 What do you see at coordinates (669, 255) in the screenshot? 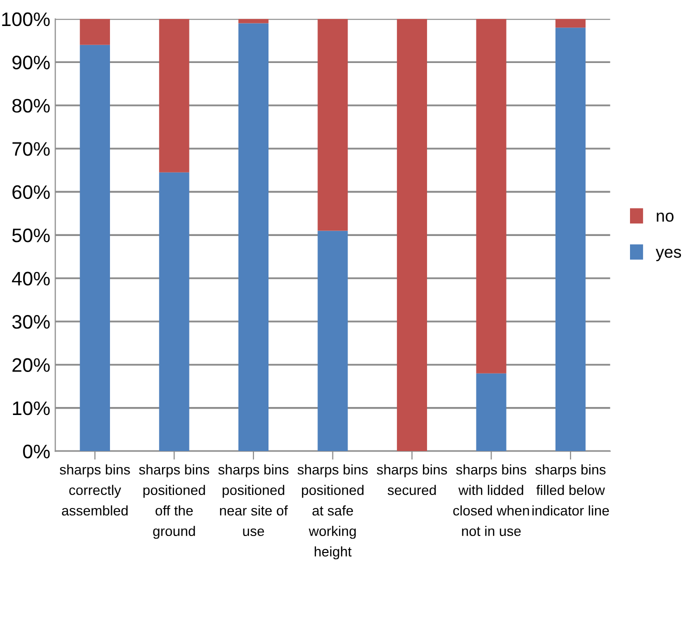
I see `legend-label: yes` at bounding box center [669, 255].